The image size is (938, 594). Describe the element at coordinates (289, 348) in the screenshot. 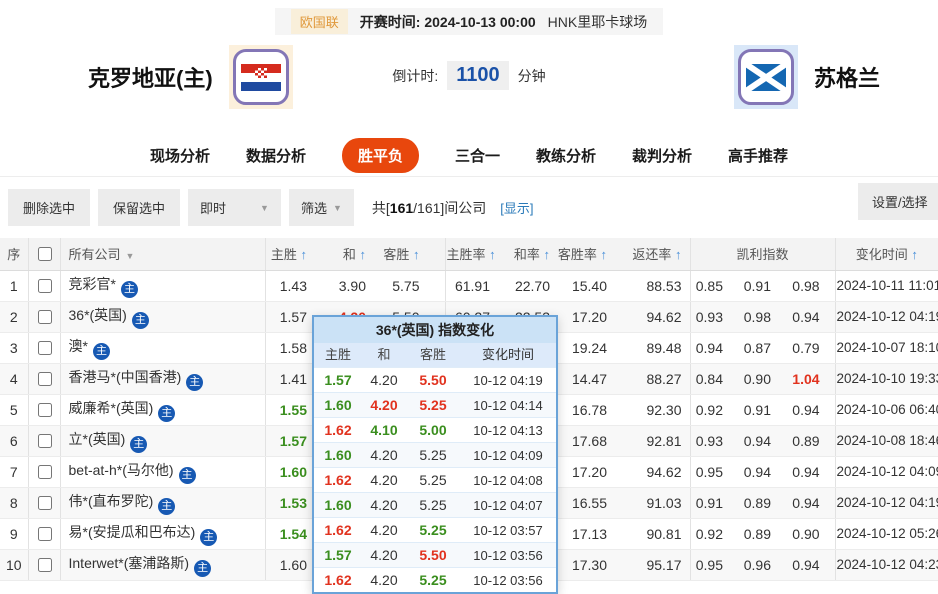

I see `home-odds-cell: 1.58` at that location.